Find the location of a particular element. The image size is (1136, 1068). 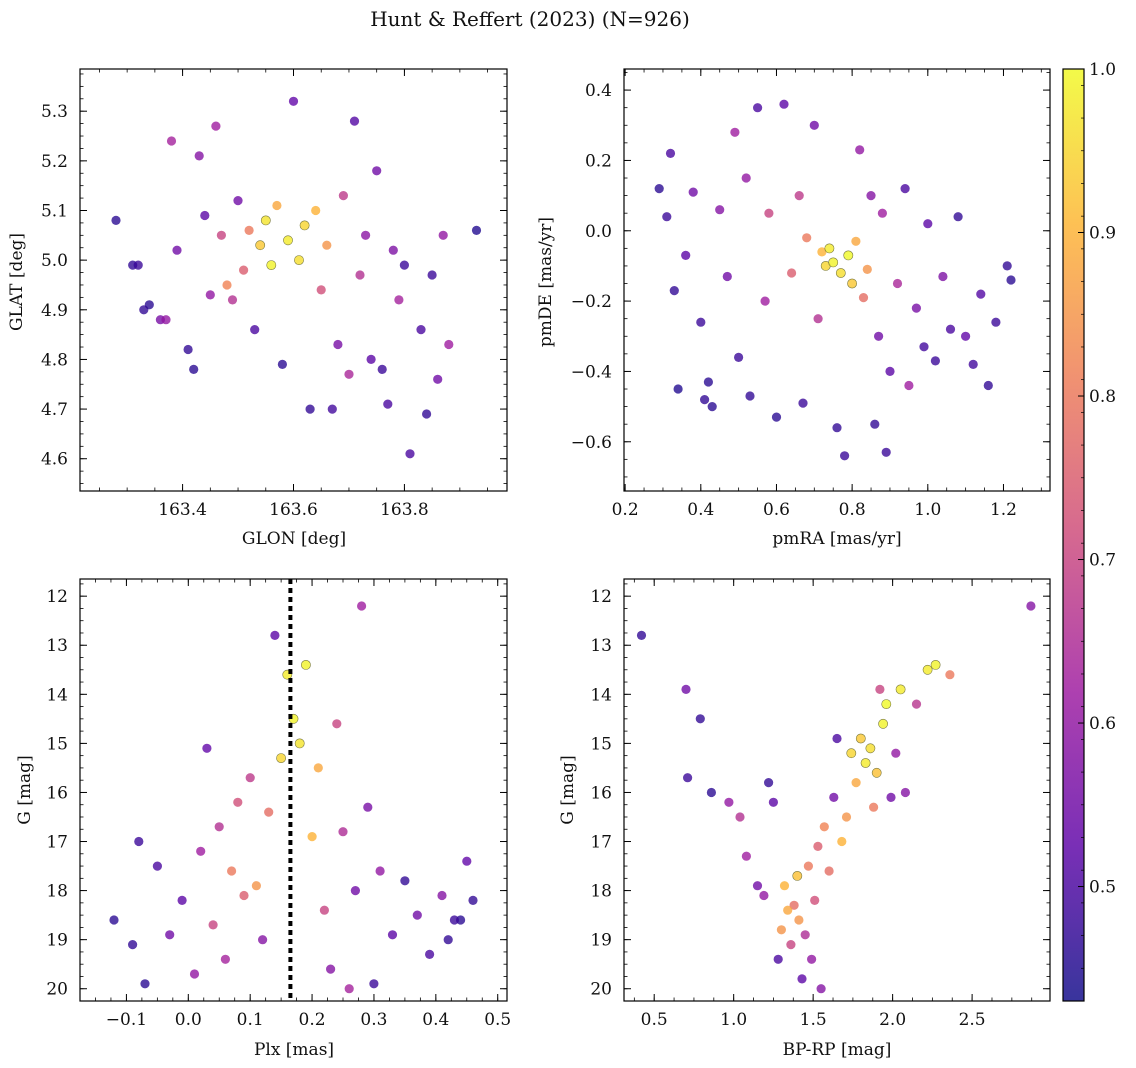

x-tick-label: 1.0 is located at coordinates (733, 1020).